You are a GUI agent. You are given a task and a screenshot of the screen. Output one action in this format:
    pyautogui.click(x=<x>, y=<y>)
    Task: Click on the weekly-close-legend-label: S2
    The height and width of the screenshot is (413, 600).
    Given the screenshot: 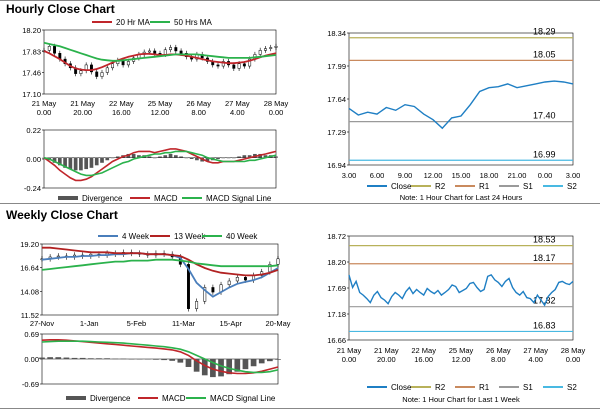 What is the action you would take?
    pyautogui.click(x=572, y=387)
    